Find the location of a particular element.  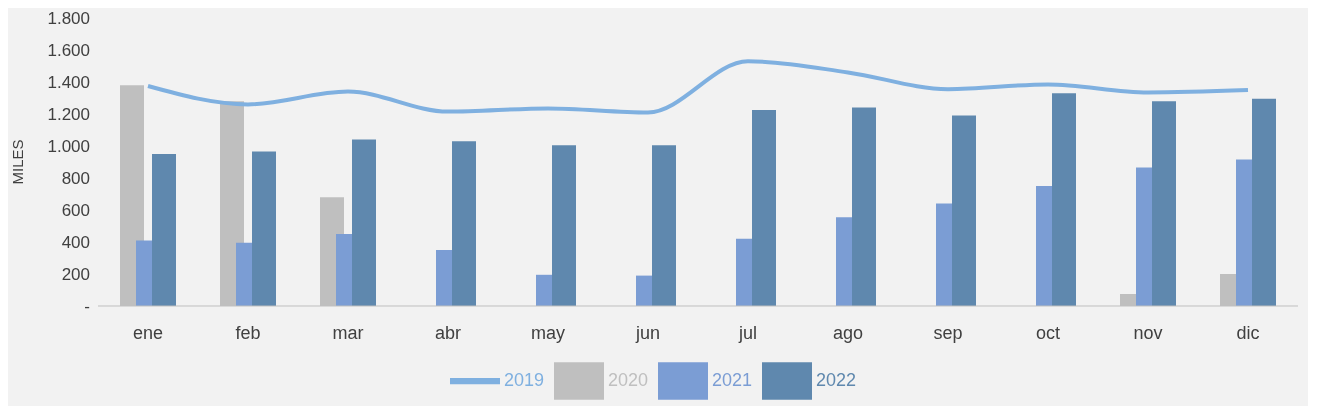

x-tick-label: ene is located at coordinates (148, 332).